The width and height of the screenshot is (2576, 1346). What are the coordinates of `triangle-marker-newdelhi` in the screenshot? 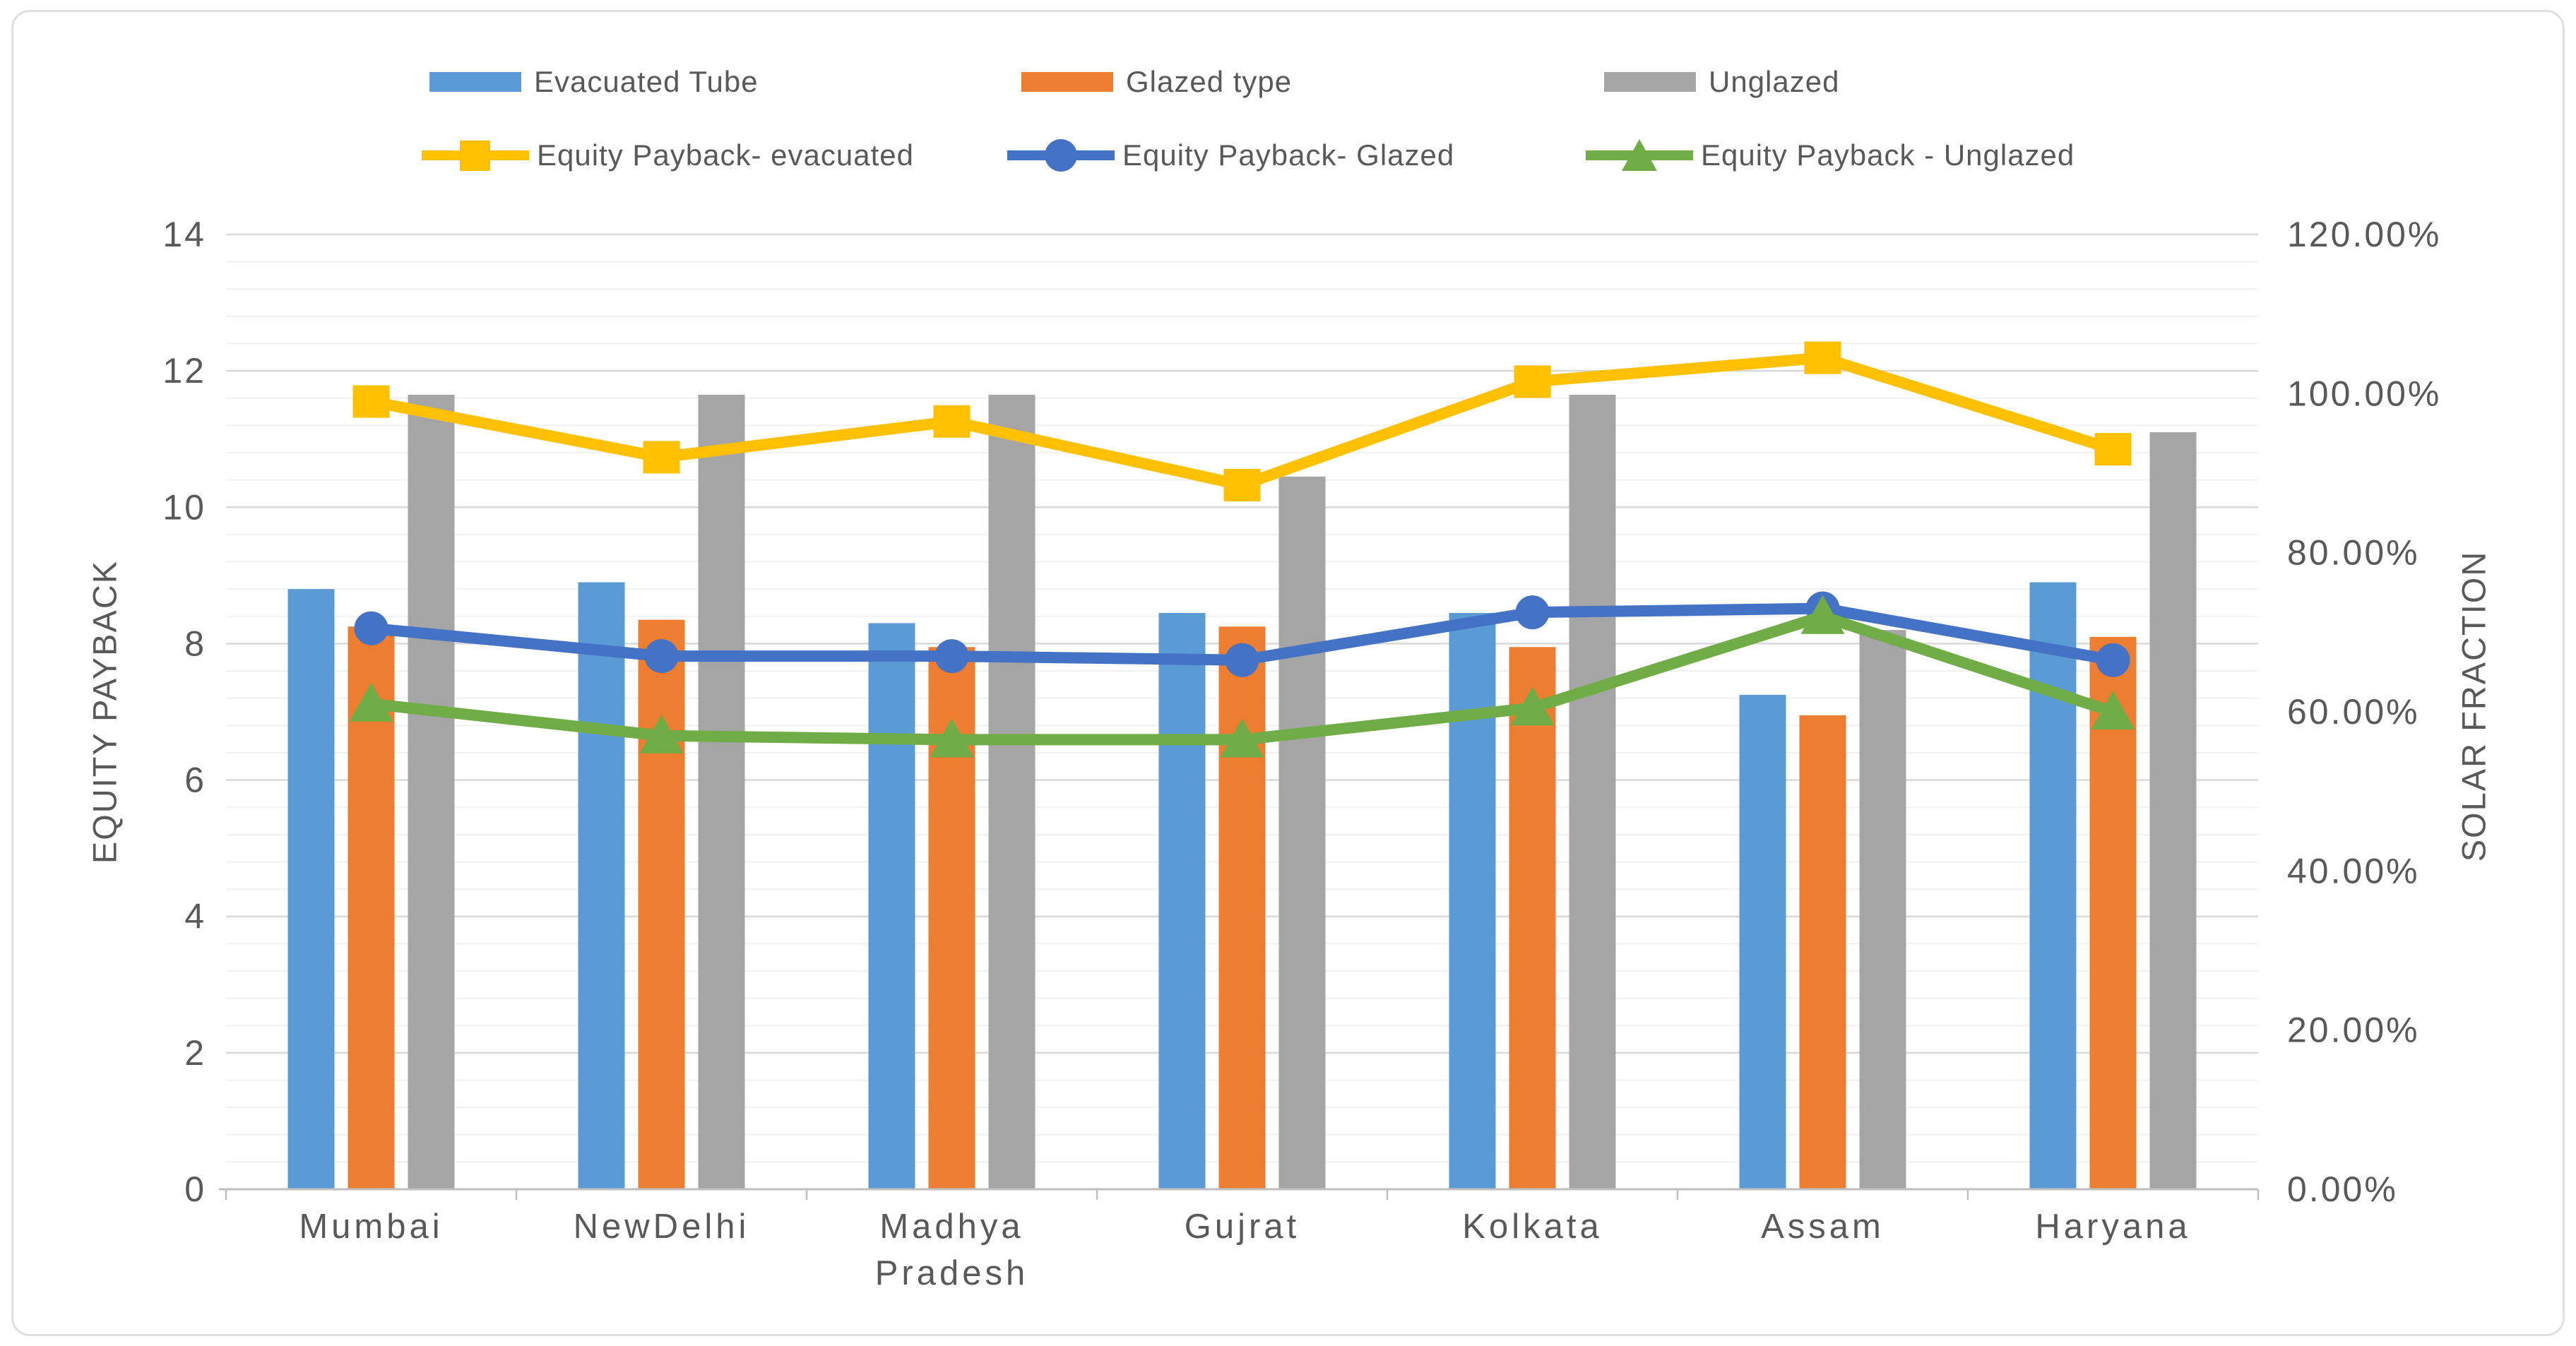 It's located at (661, 734).